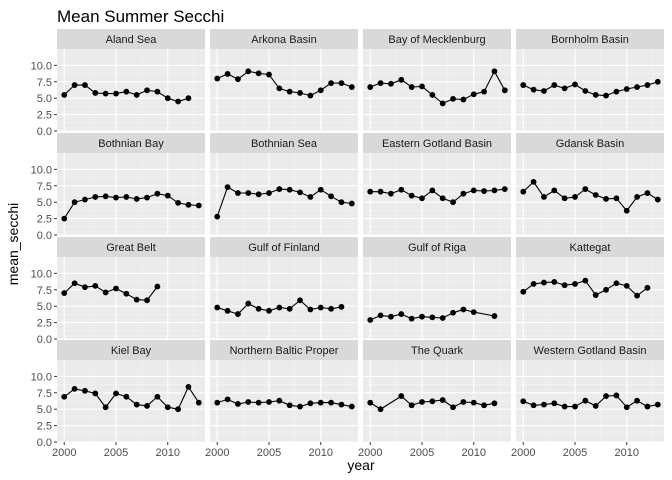  What do you see at coordinates (437, 80) in the screenshot?
I see `facet-panel: Bay of Mecklenburg` at bounding box center [437, 80].